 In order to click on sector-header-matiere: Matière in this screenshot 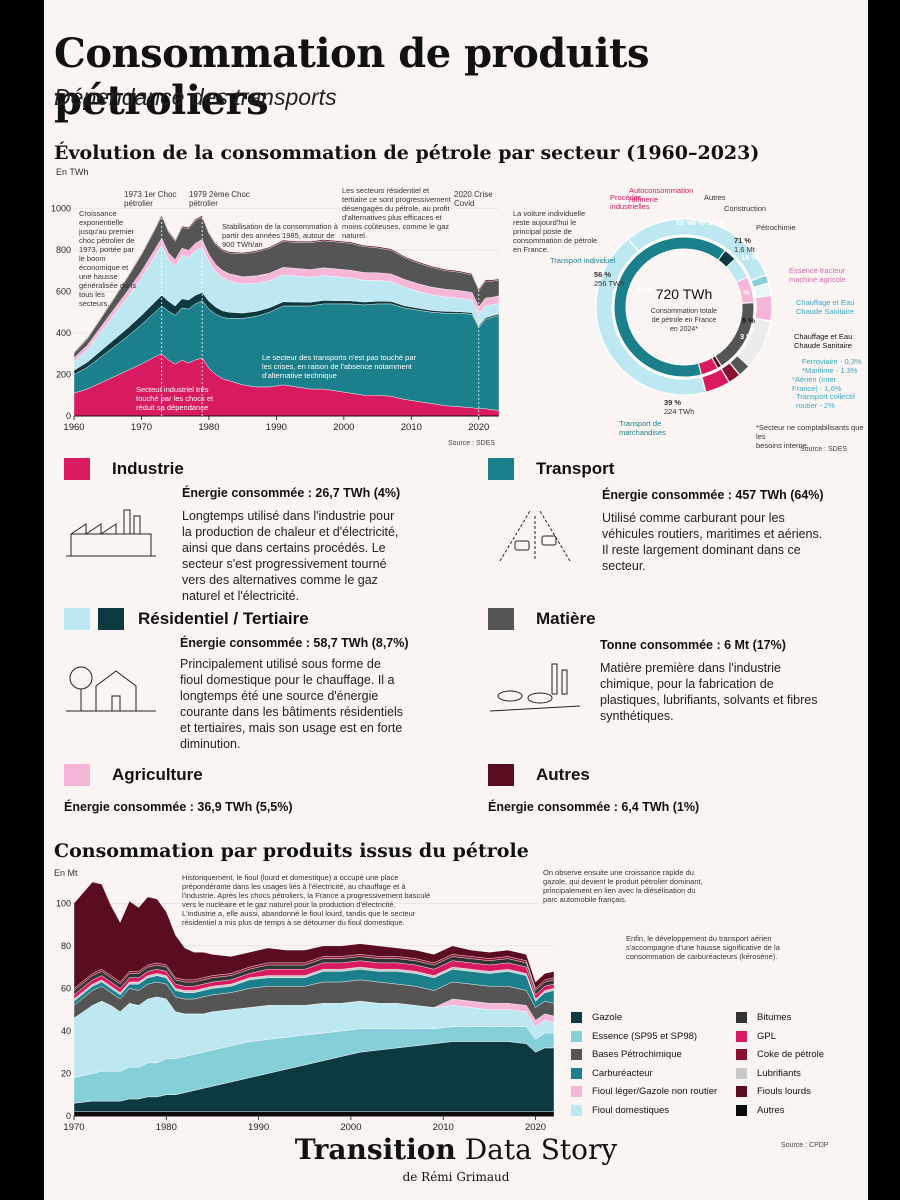, I will do `click(542, 619)`.